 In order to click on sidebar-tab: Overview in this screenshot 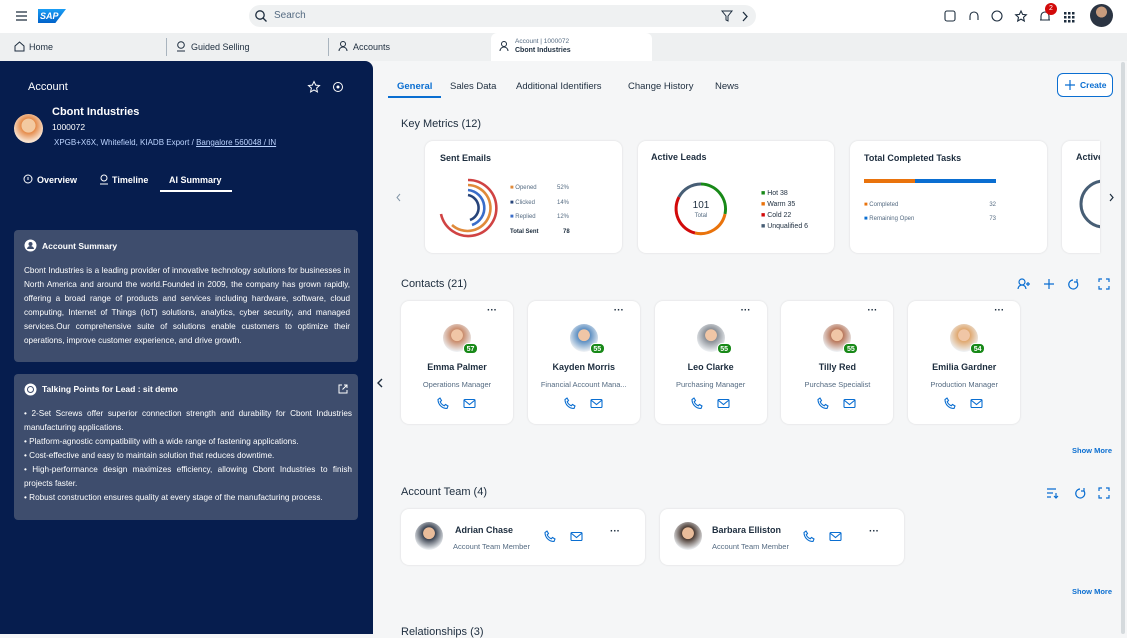, I will do `click(57, 180)`.